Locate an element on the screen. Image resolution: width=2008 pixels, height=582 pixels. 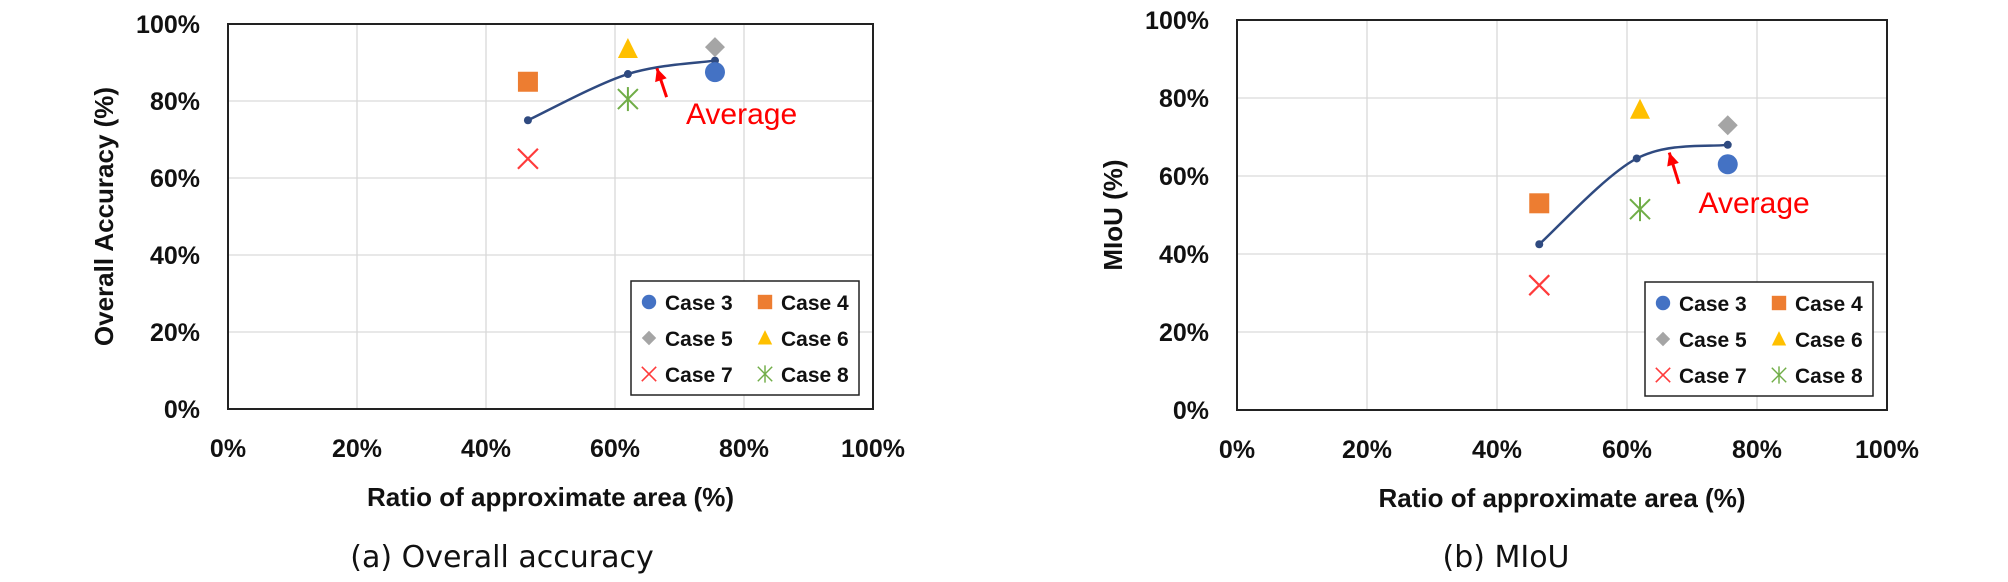
caption-overall-accuracy: (a) Overall accuracy is located at coordinates (502, 557).